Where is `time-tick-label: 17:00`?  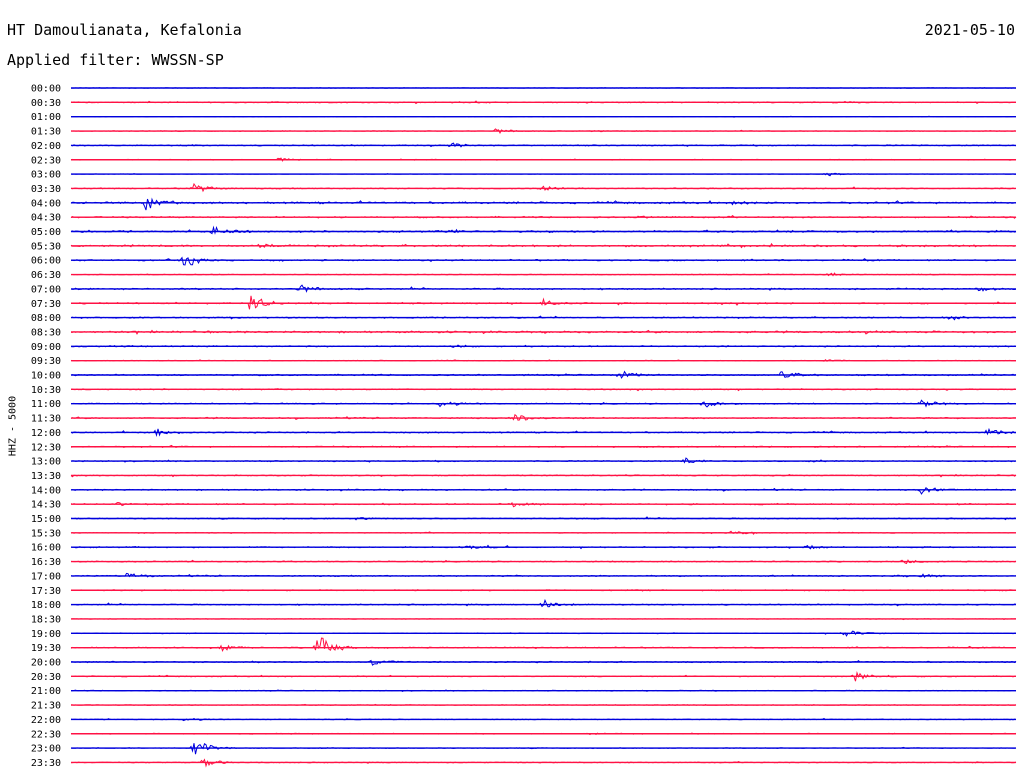 time-tick-label: 17:00 is located at coordinates (46, 576).